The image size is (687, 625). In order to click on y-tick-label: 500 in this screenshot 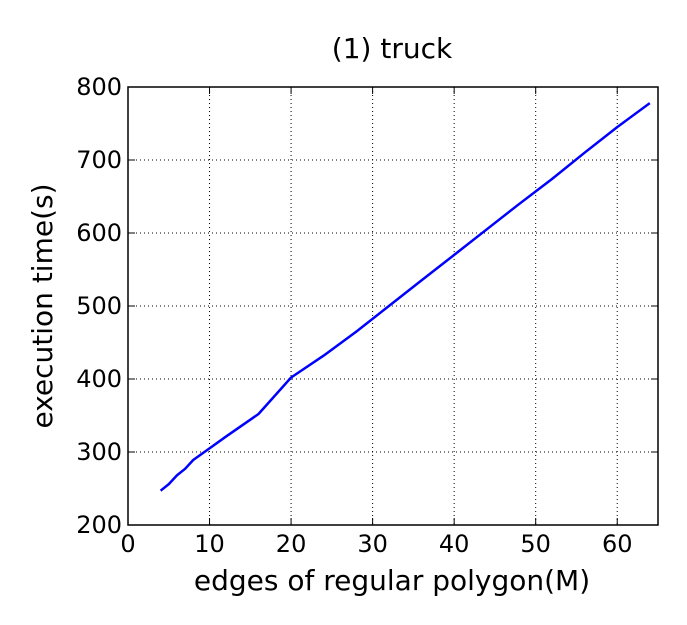, I will do `click(99, 306)`.